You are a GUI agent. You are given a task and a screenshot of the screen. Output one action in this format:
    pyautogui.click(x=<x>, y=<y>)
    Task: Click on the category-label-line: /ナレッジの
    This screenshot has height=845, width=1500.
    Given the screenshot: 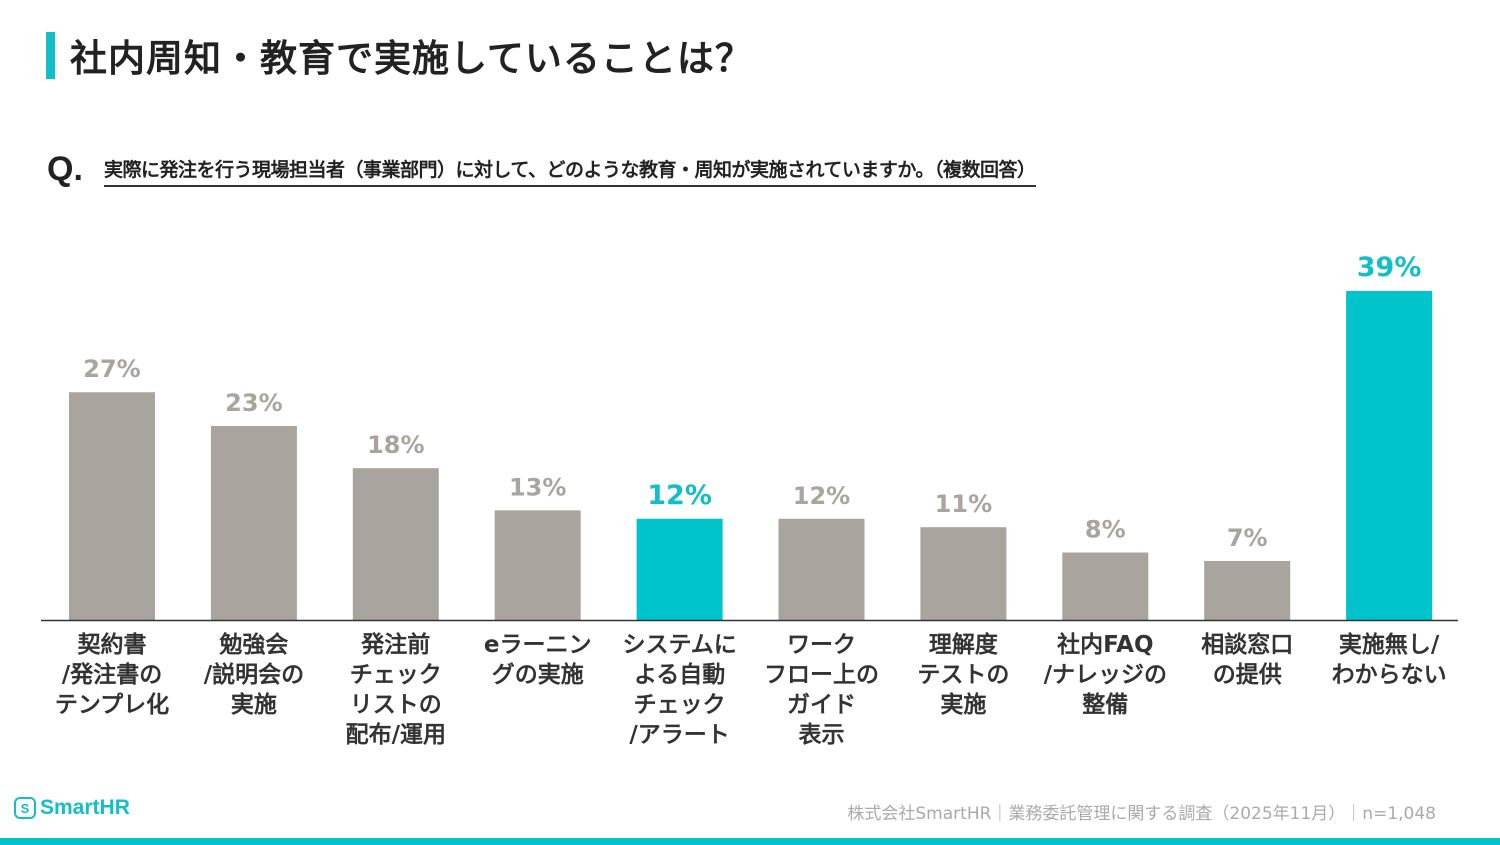 What is the action you would take?
    pyautogui.click(x=1105, y=675)
    